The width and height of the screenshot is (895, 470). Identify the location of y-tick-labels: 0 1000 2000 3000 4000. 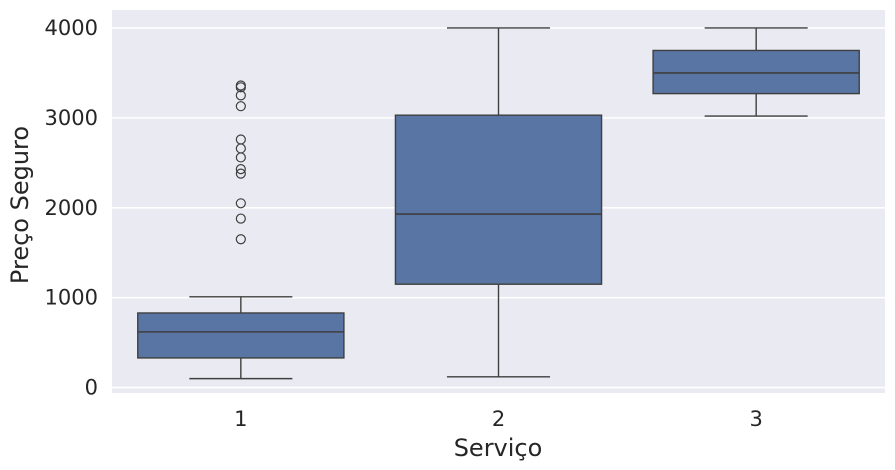
(71, 208).